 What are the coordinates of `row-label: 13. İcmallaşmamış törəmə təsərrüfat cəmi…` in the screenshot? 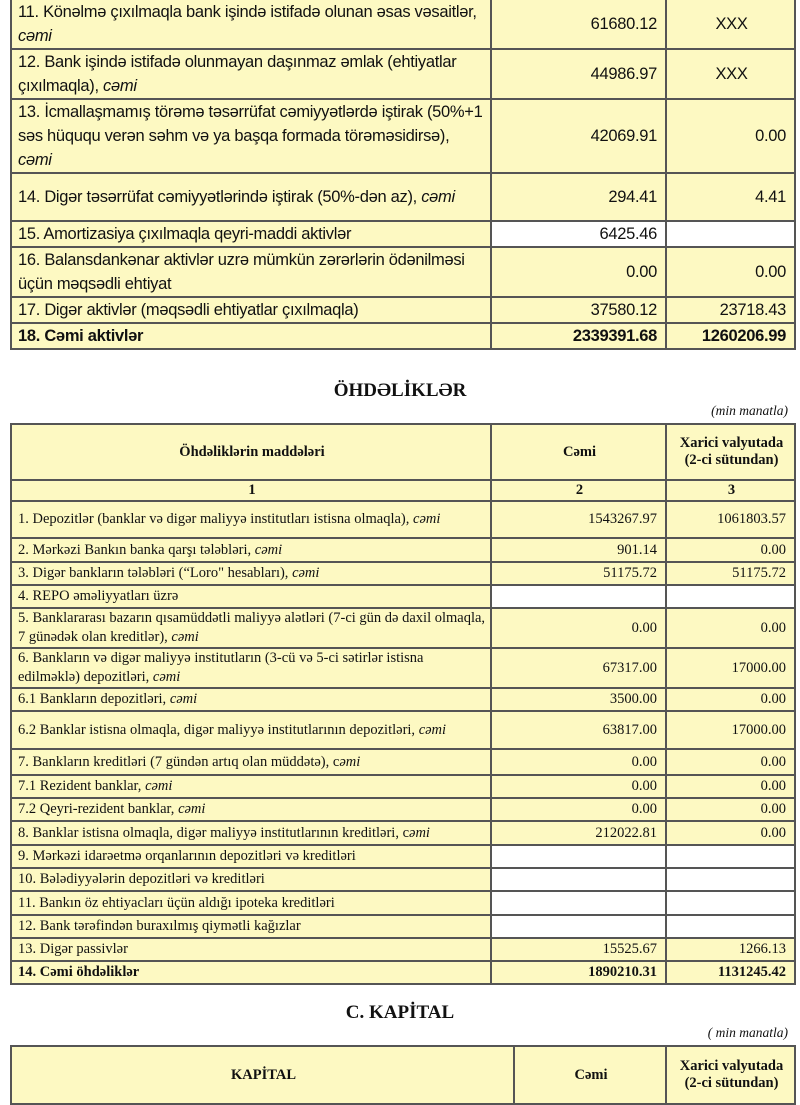 It's located at (251, 136).